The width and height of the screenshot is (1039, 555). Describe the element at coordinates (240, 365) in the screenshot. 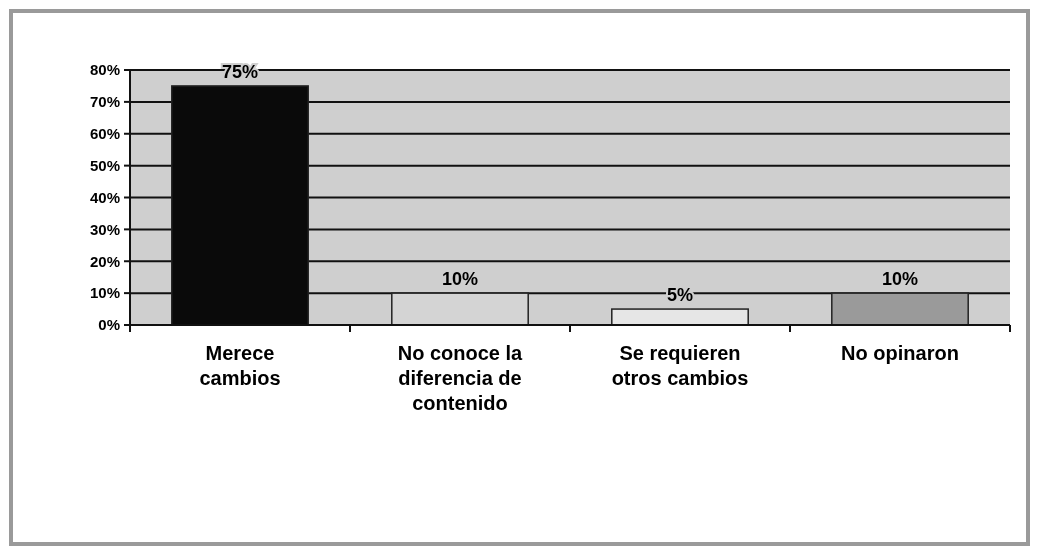

I see `x-tick-label: Merece cambios` at that location.